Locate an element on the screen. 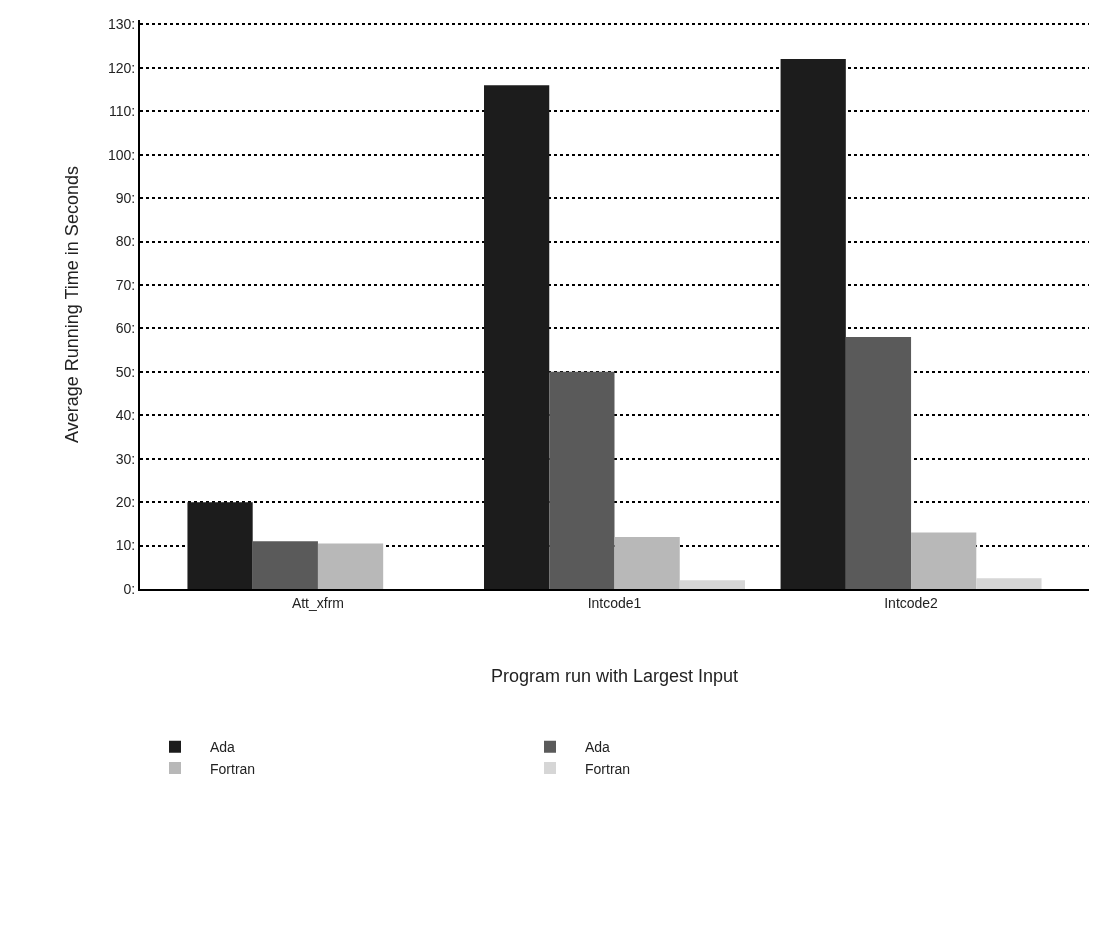  y-tick-label: 70: is located at coordinates (125, 284).